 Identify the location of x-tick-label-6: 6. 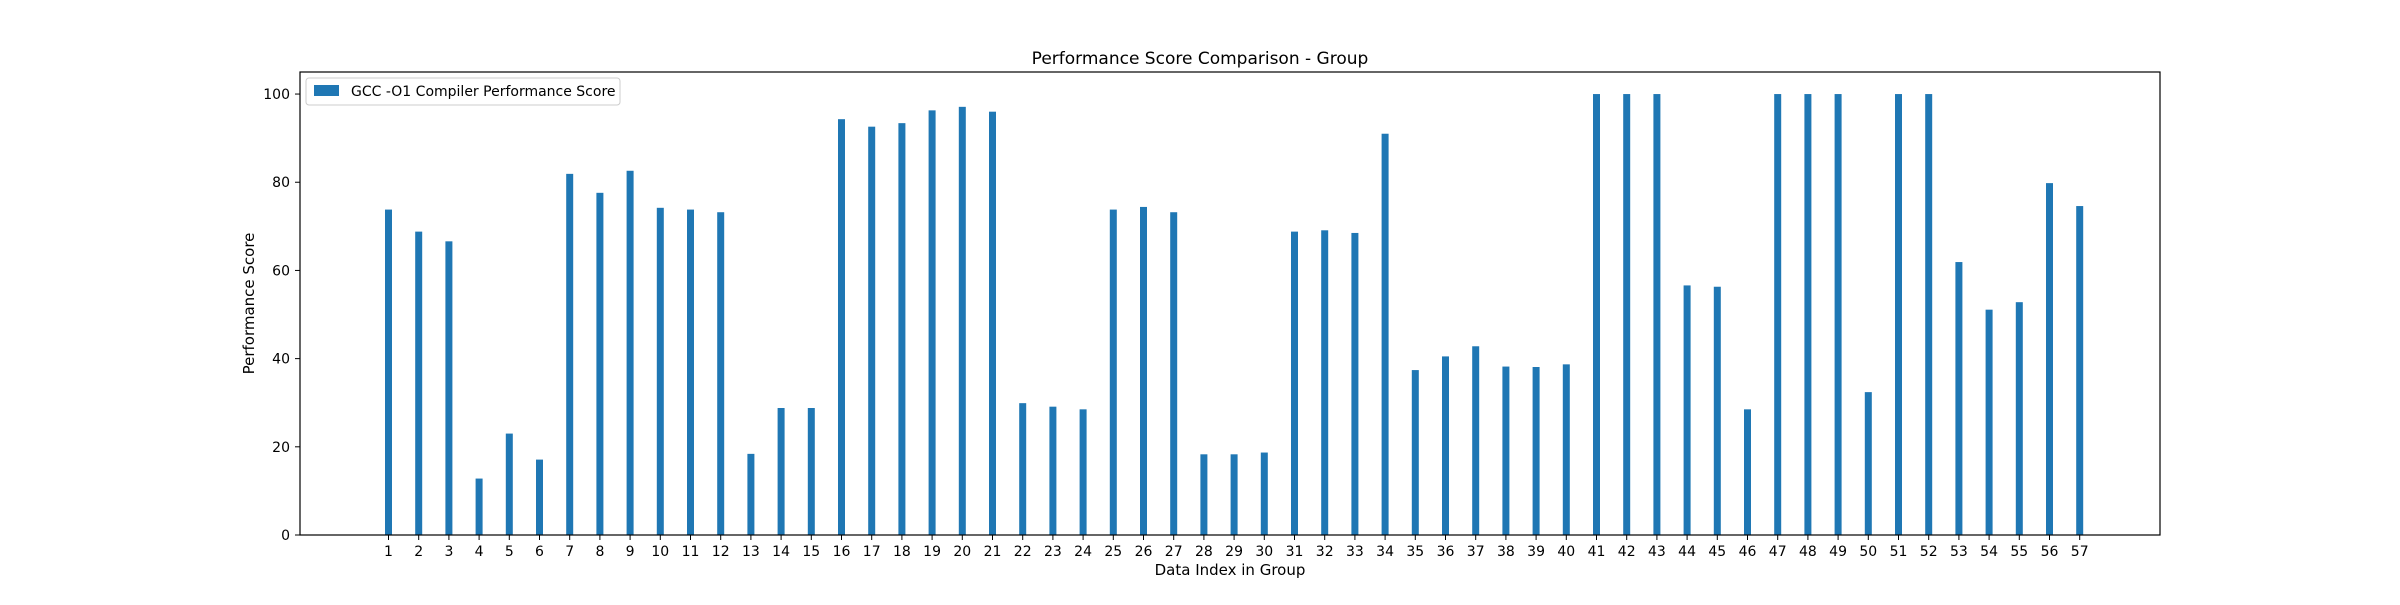
(539, 552).